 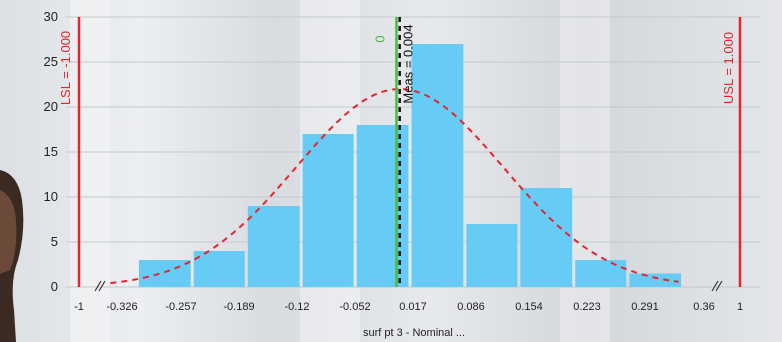 I want to click on x-tick-label: 1, so click(x=740, y=307).